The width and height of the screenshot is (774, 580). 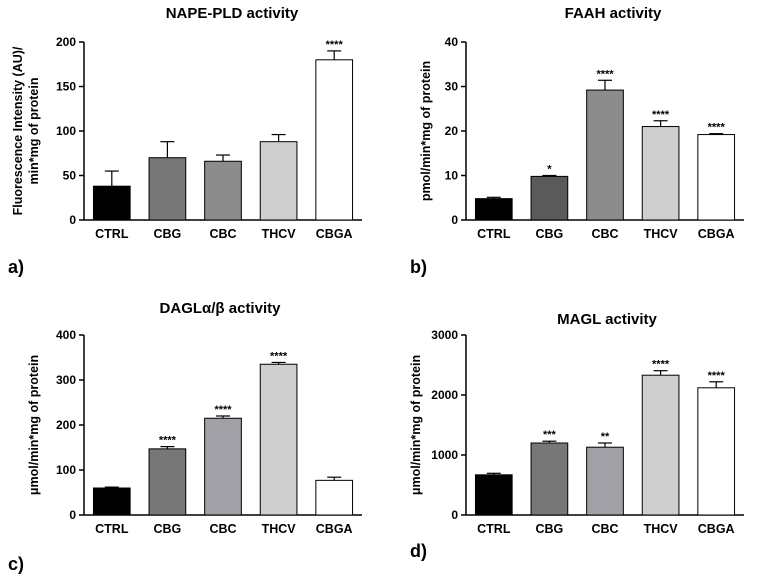 What do you see at coordinates (418, 551) in the screenshot?
I see `panel-label: d)` at bounding box center [418, 551].